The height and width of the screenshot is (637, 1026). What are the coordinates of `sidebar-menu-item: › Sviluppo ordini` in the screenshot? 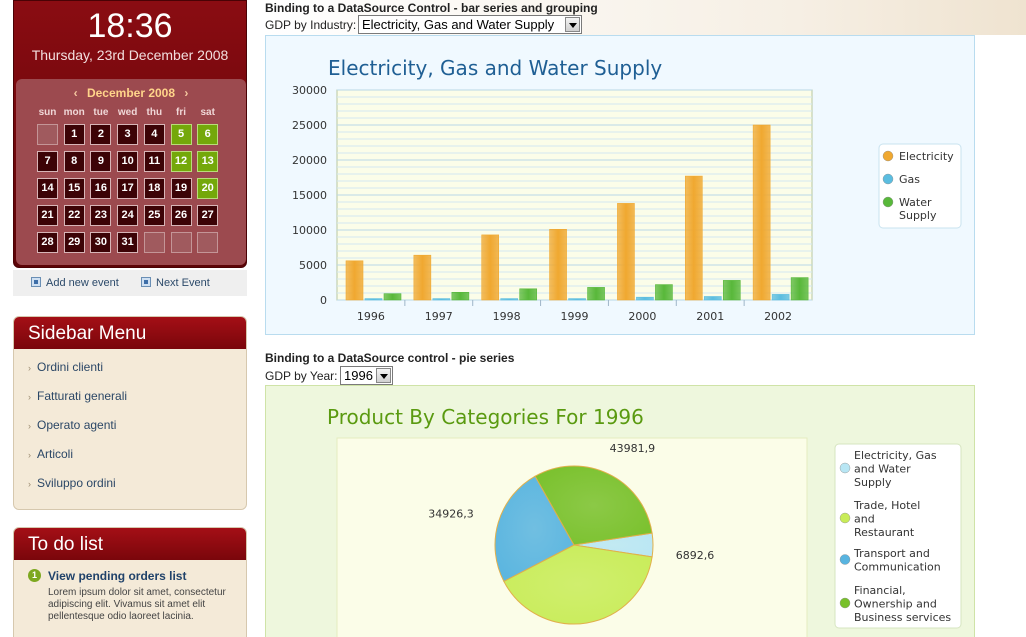 It's located at (72, 483).